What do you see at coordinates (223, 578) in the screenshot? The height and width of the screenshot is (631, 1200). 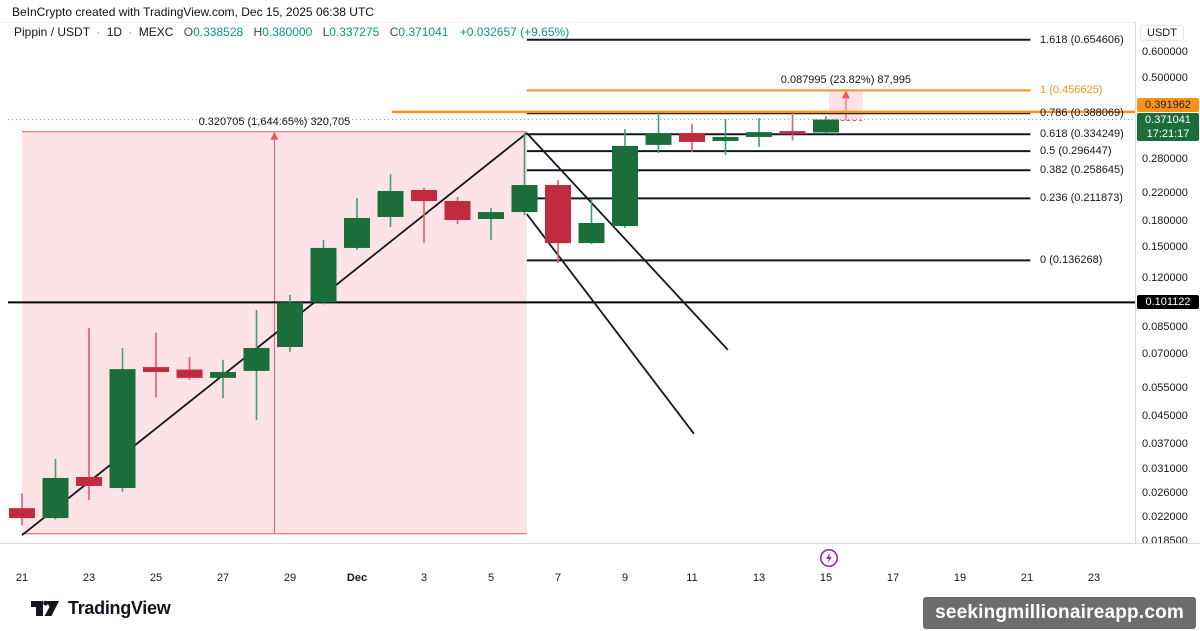 I see `time-tick-27: 27` at bounding box center [223, 578].